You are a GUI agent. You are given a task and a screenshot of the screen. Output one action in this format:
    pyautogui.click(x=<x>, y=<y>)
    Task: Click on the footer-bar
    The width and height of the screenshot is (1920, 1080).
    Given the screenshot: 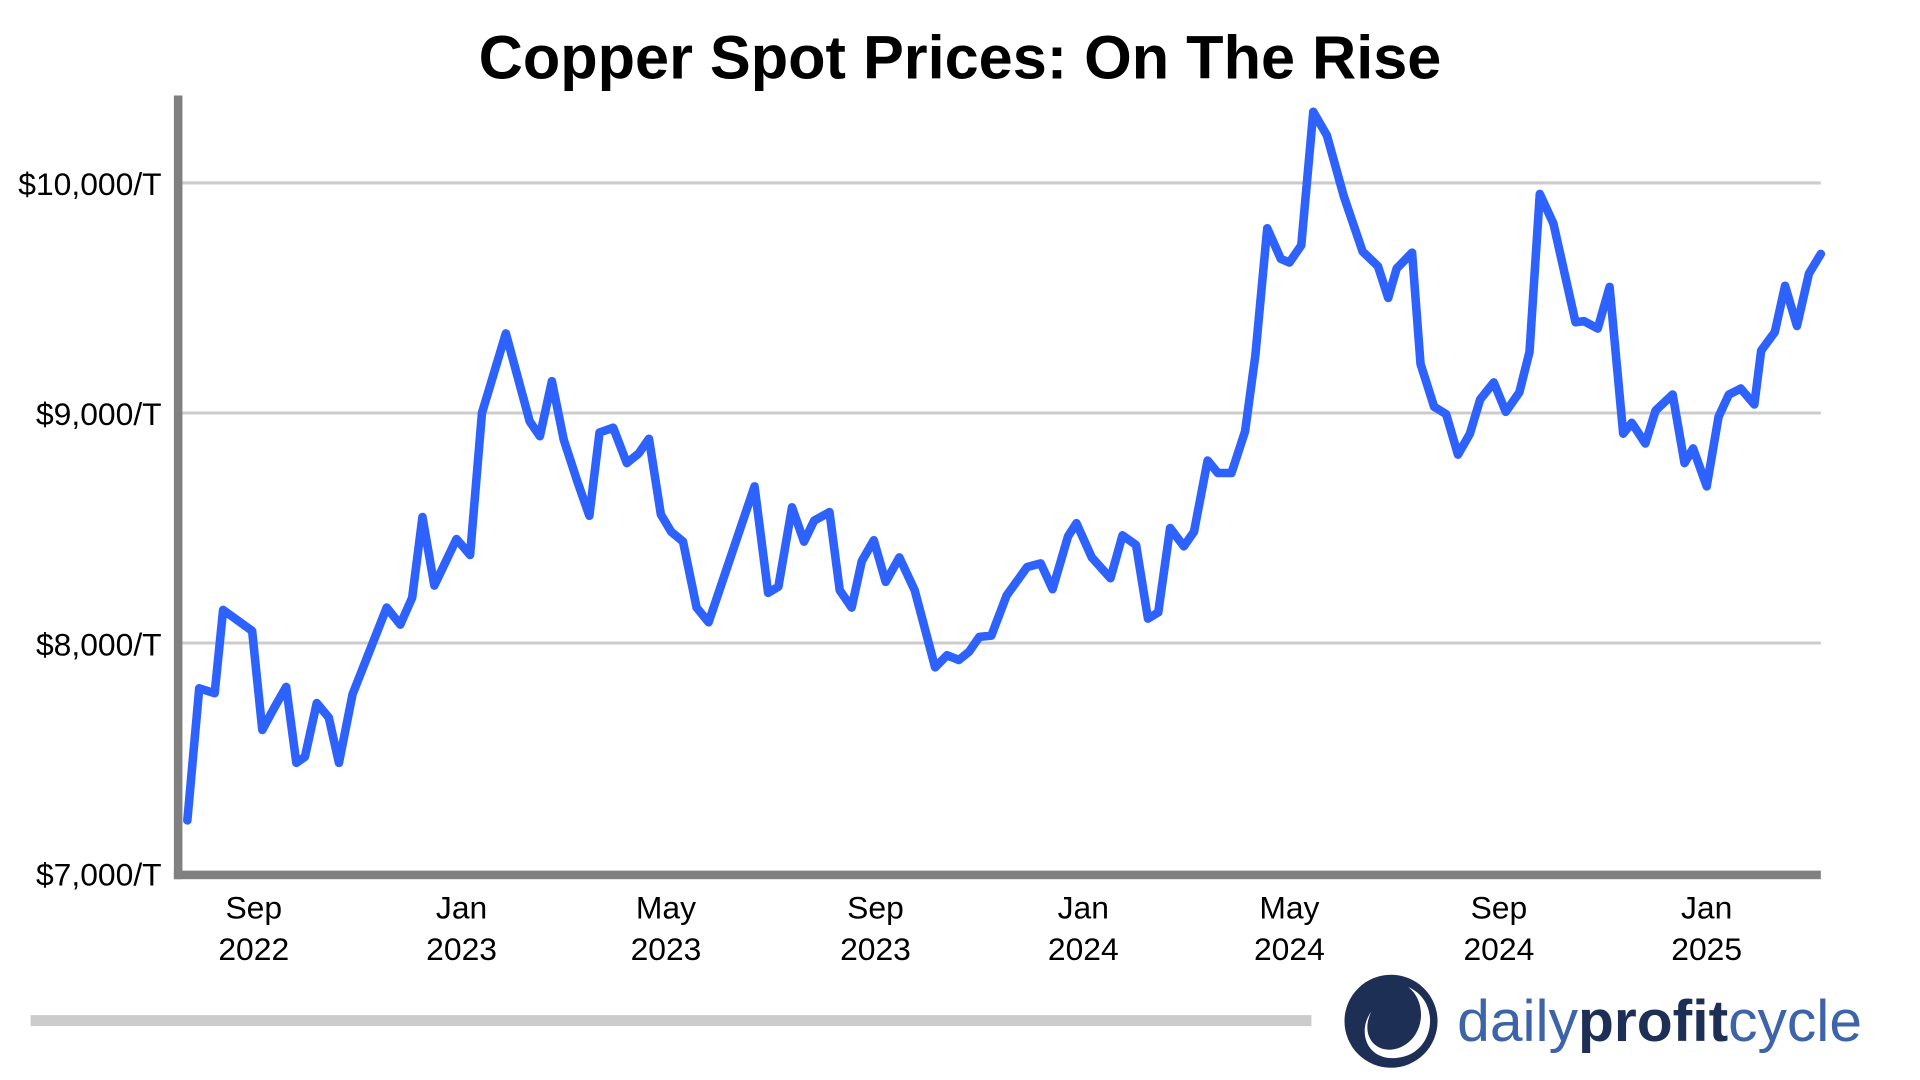 What is the action you would take?
    pyautogui.click(x=671, y=1021)
    